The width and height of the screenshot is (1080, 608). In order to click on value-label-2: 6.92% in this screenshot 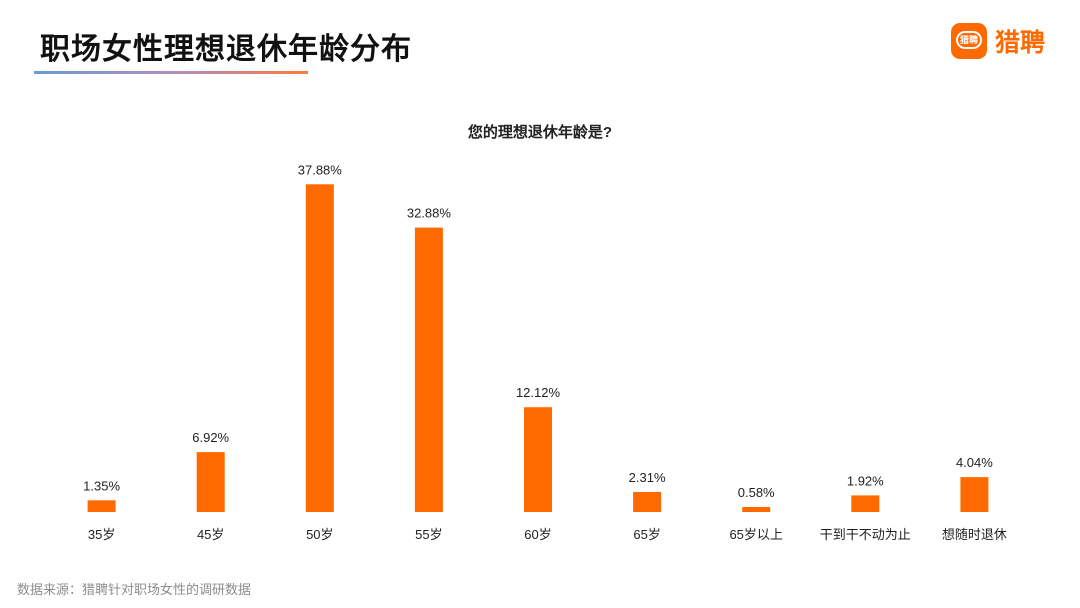, I will do `click(210, 437)`.